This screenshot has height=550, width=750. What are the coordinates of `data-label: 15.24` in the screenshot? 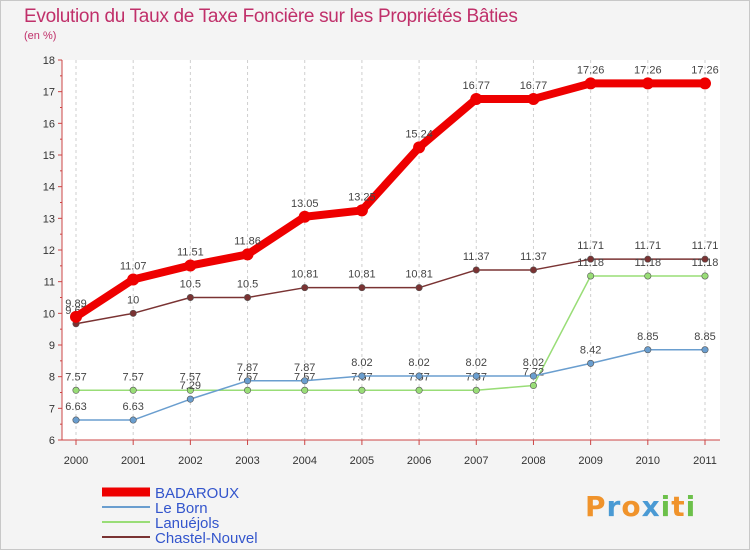 It's located at (419, 134).